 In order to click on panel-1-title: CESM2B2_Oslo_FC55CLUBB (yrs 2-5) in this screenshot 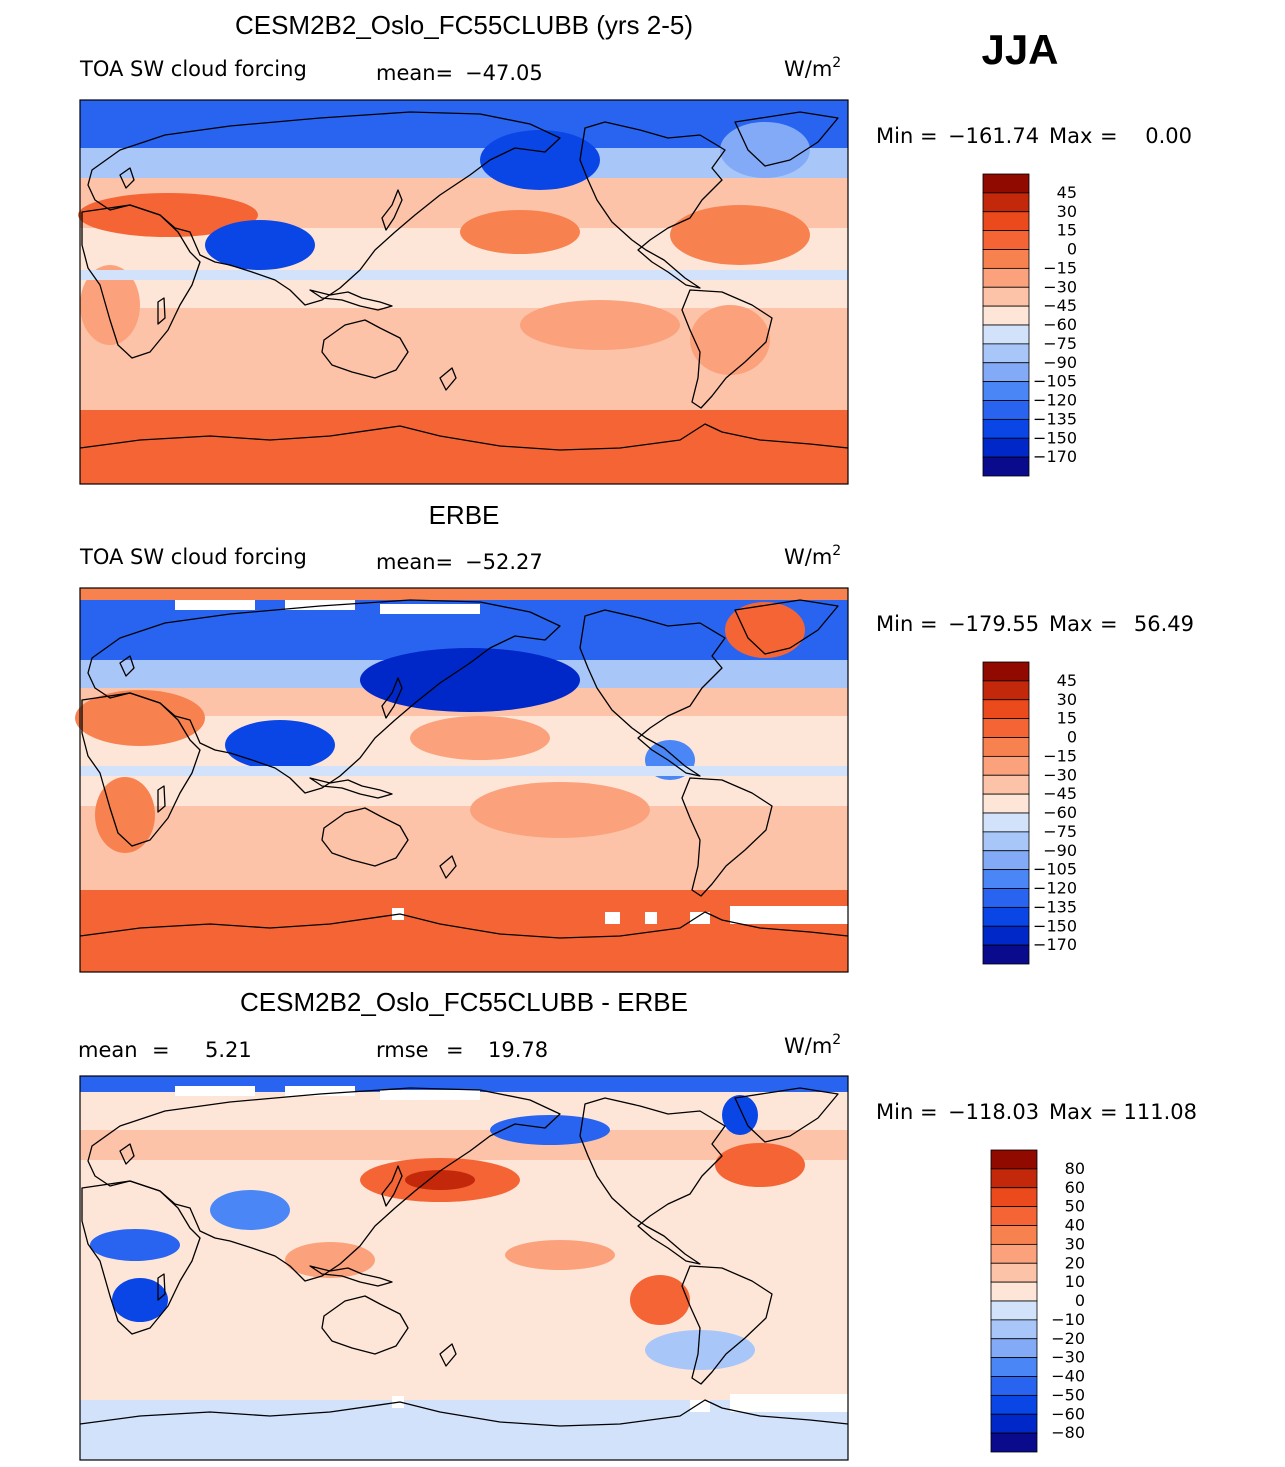, I will do `click(464, 25)`.